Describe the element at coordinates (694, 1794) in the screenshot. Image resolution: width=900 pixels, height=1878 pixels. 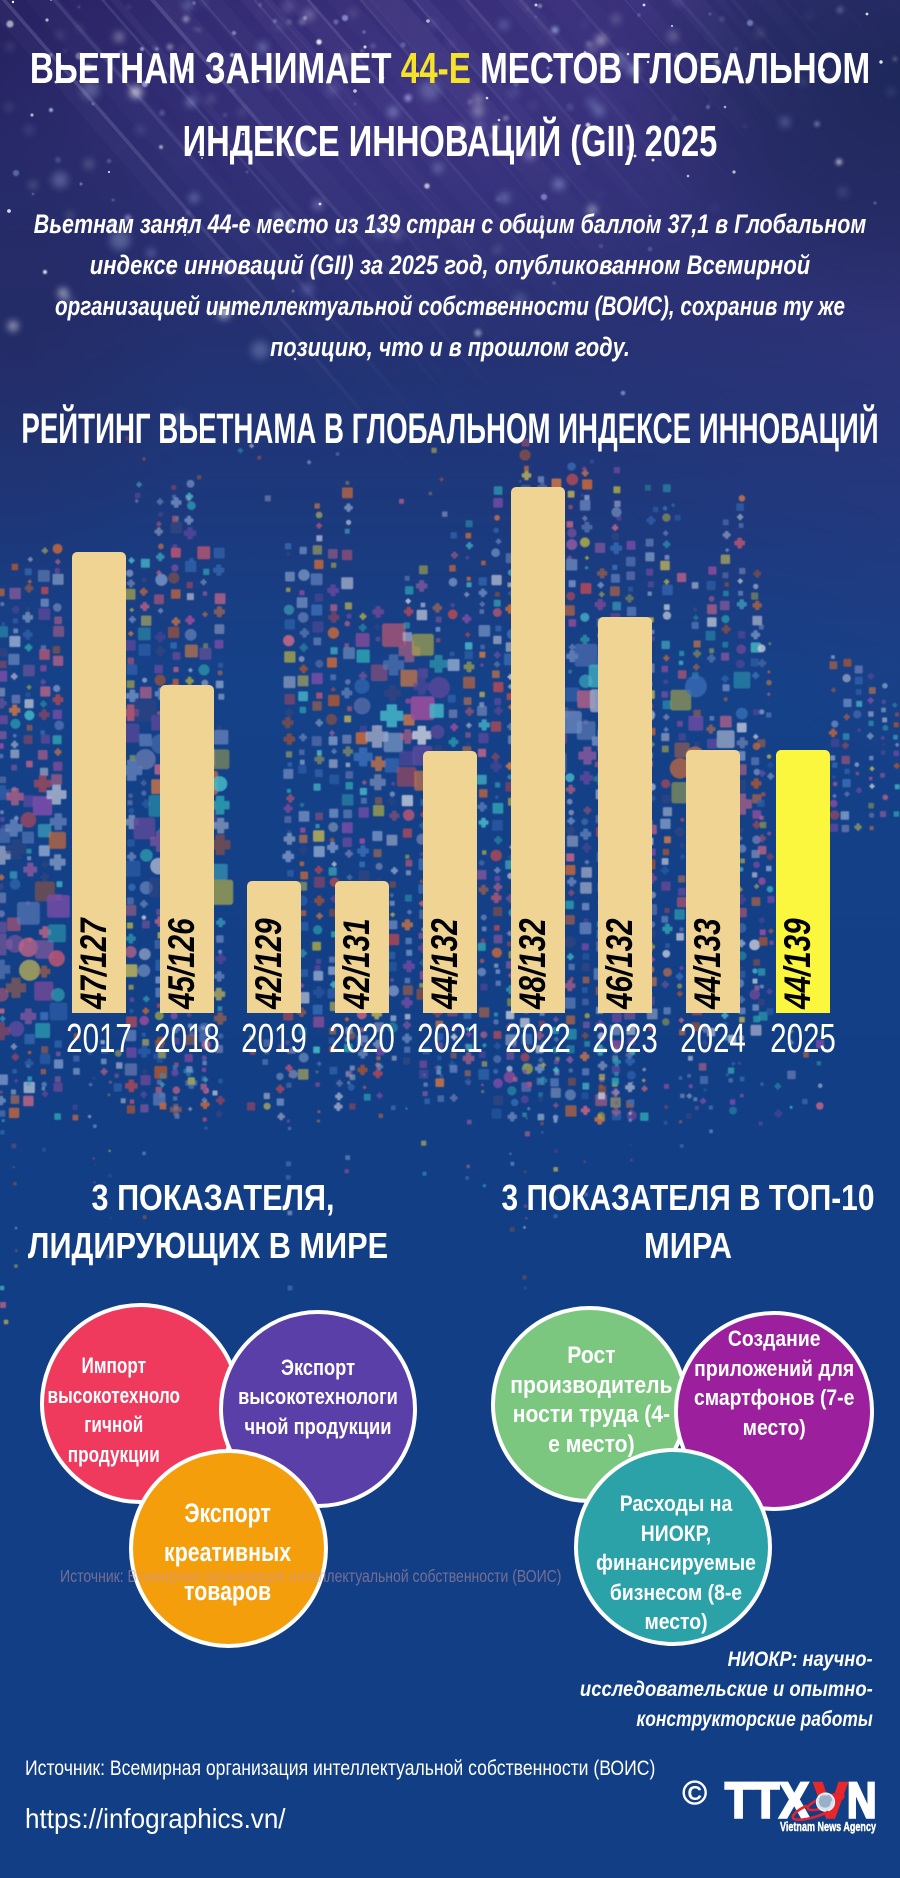
I see `svg-text: C` at that location.